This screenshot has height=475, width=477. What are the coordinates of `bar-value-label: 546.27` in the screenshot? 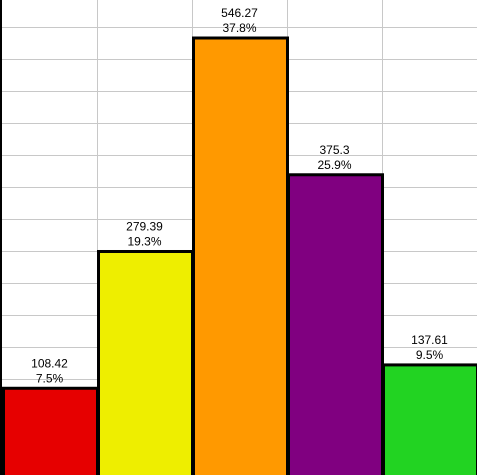 It's located at (239, 13).